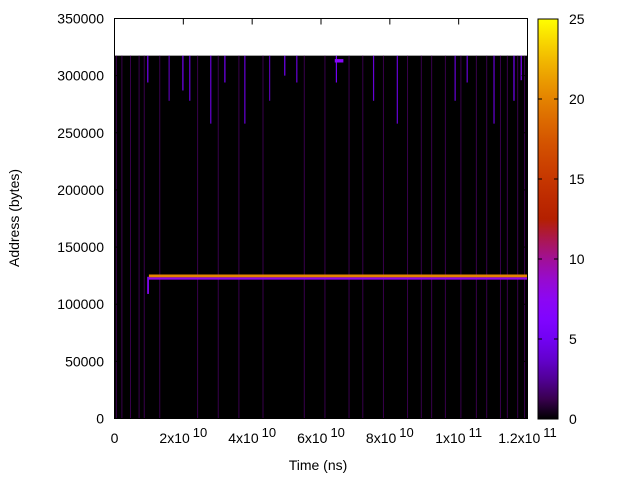 The image size is (640, 485). Describe the element at coordinates (318, 465) in the screenshot. I see `x-axis-label: Time (ns)` at that location.